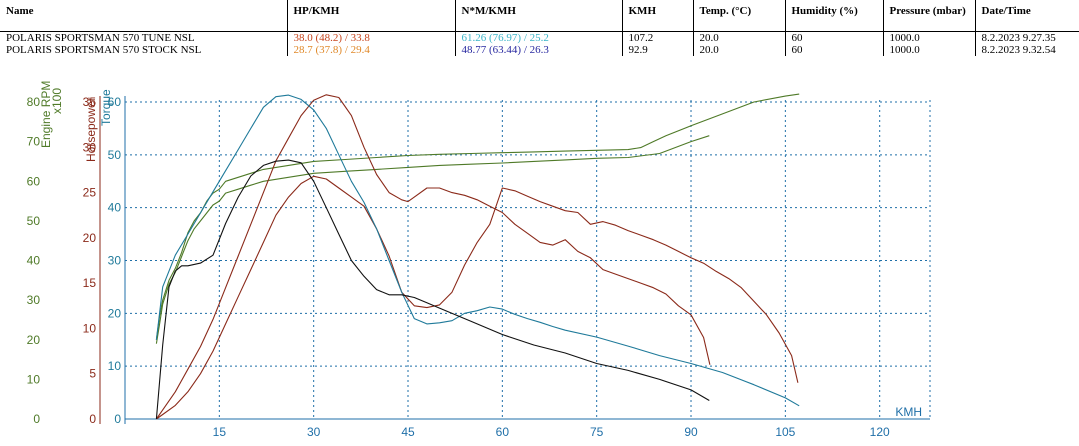 This screenshot has width=1079, height=446. I want to click on run-hp: 38.0 (48.2) / 33.8, so click(371, 37).